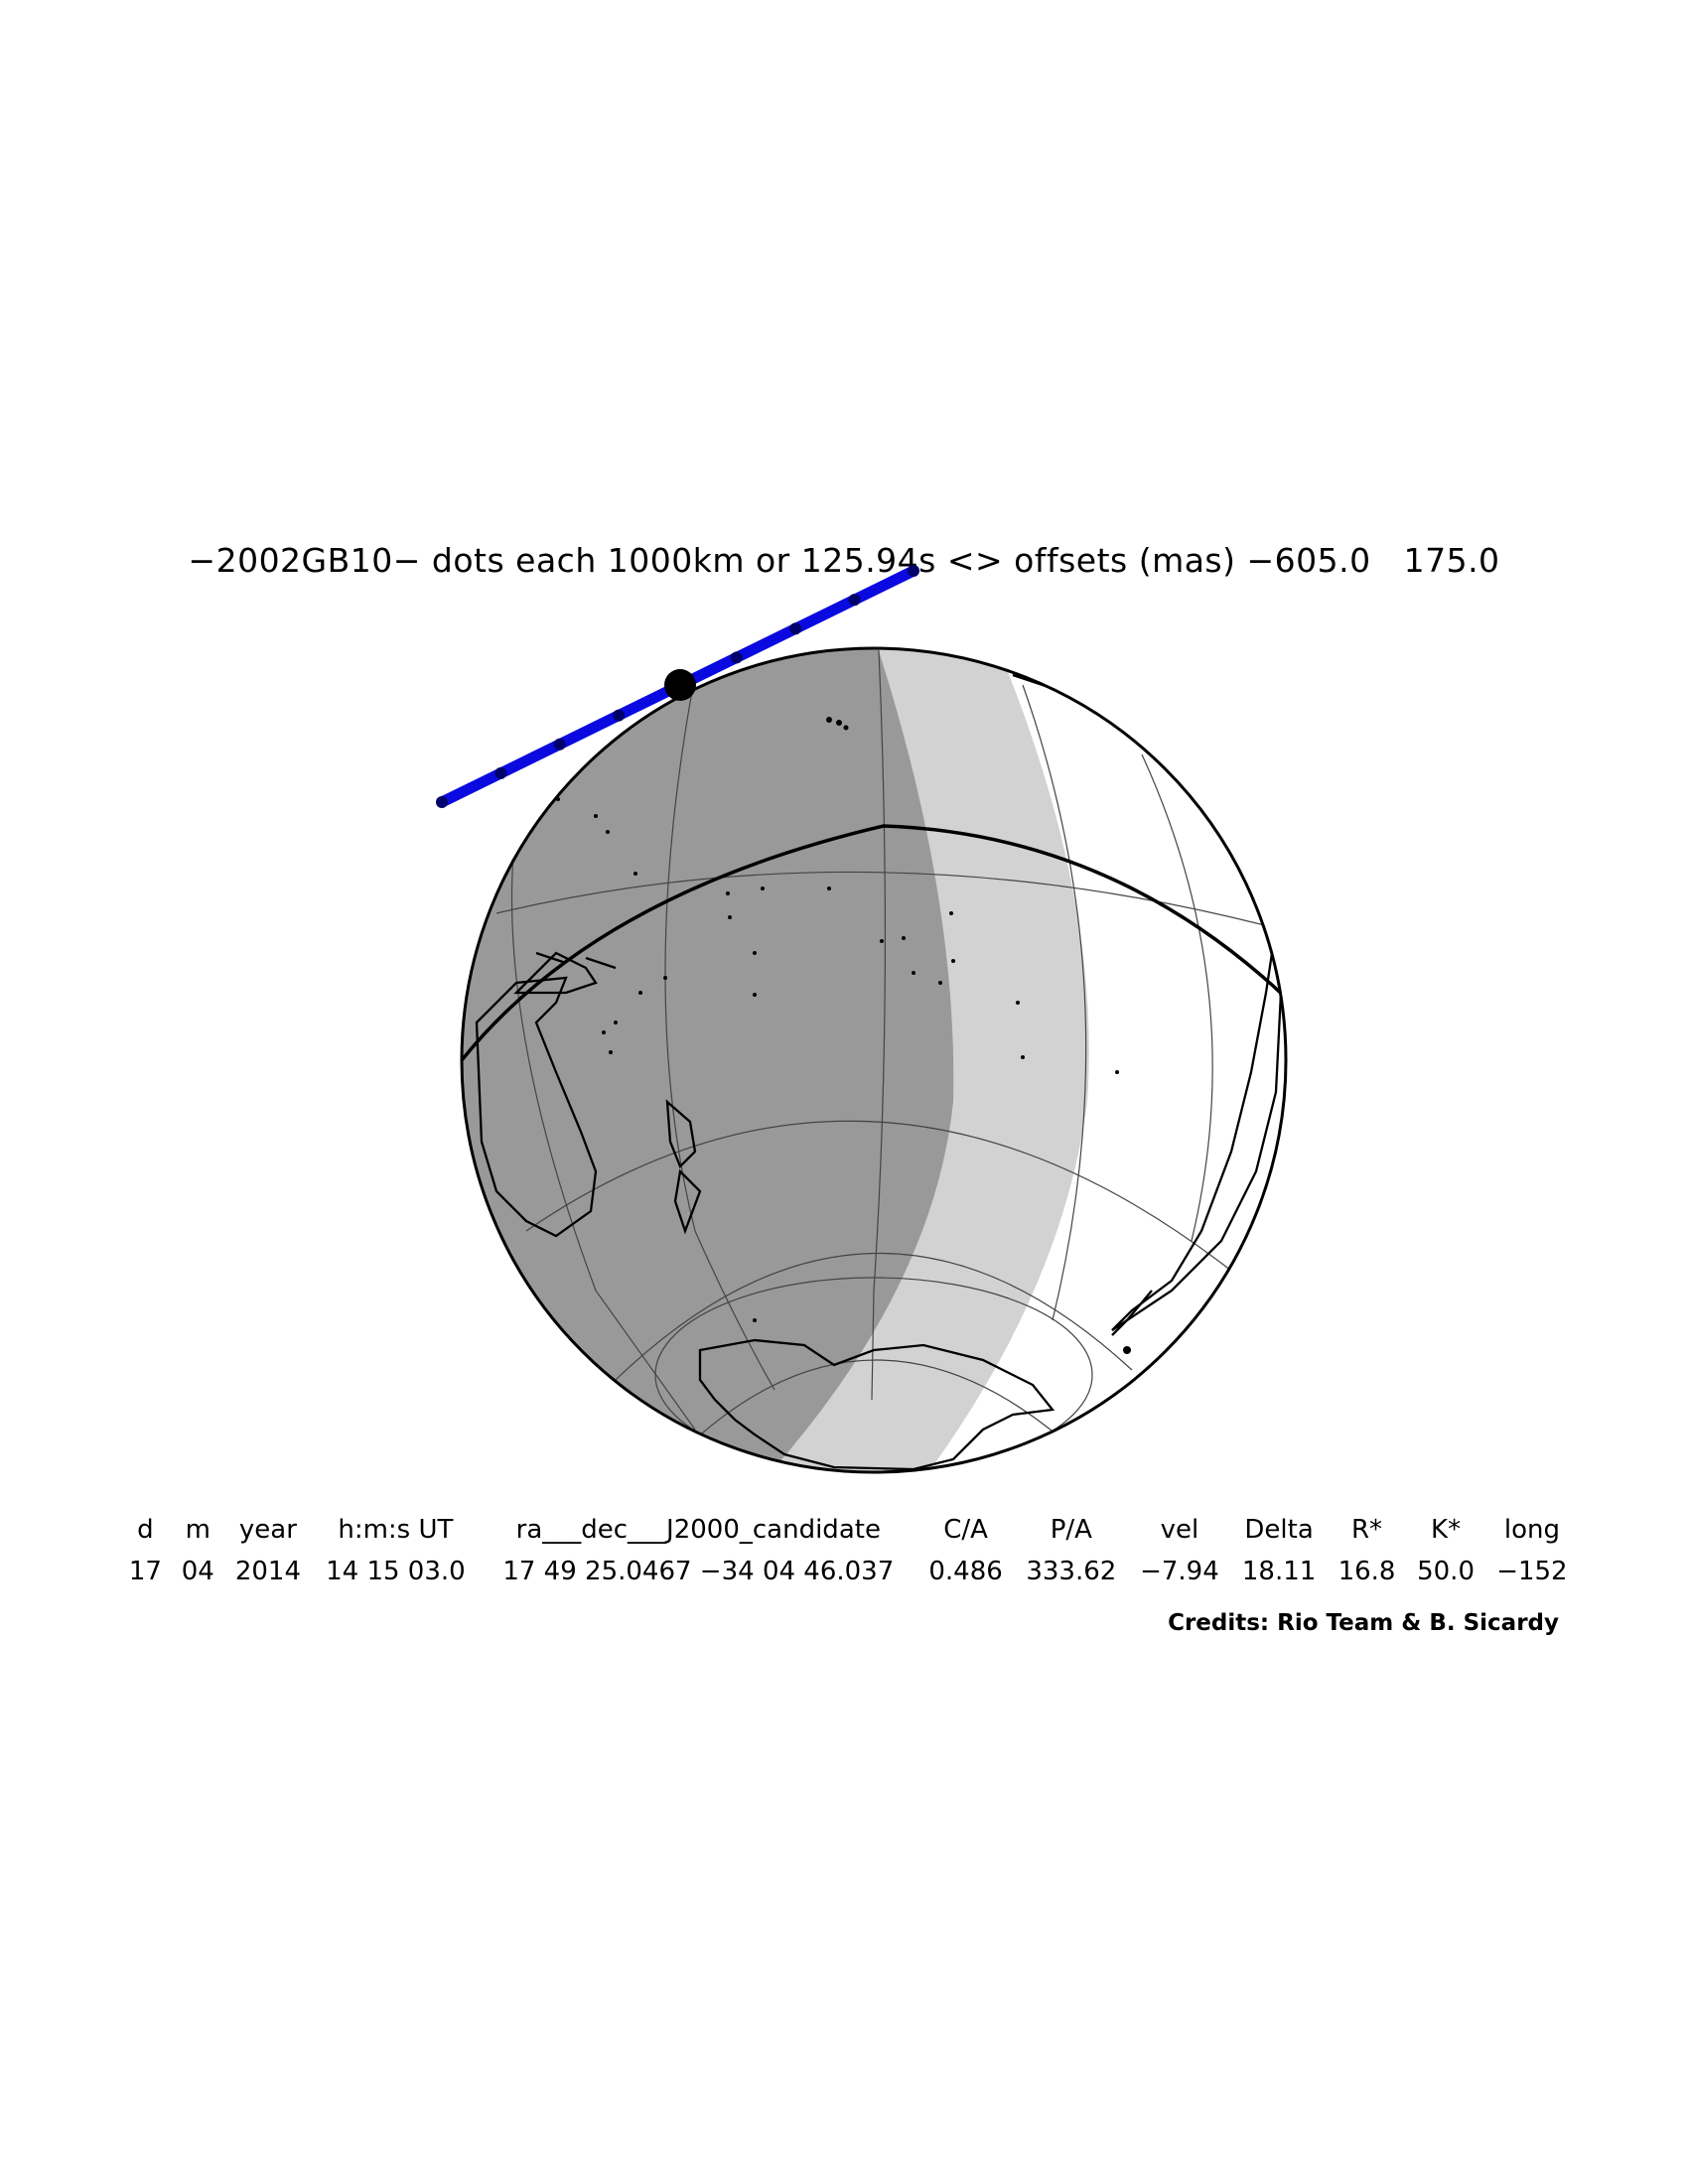 The image size is (1688, 2184). Describe the element at coordinates (1531, 1530) in the screenshot. I see `header-cell: long` at that location.